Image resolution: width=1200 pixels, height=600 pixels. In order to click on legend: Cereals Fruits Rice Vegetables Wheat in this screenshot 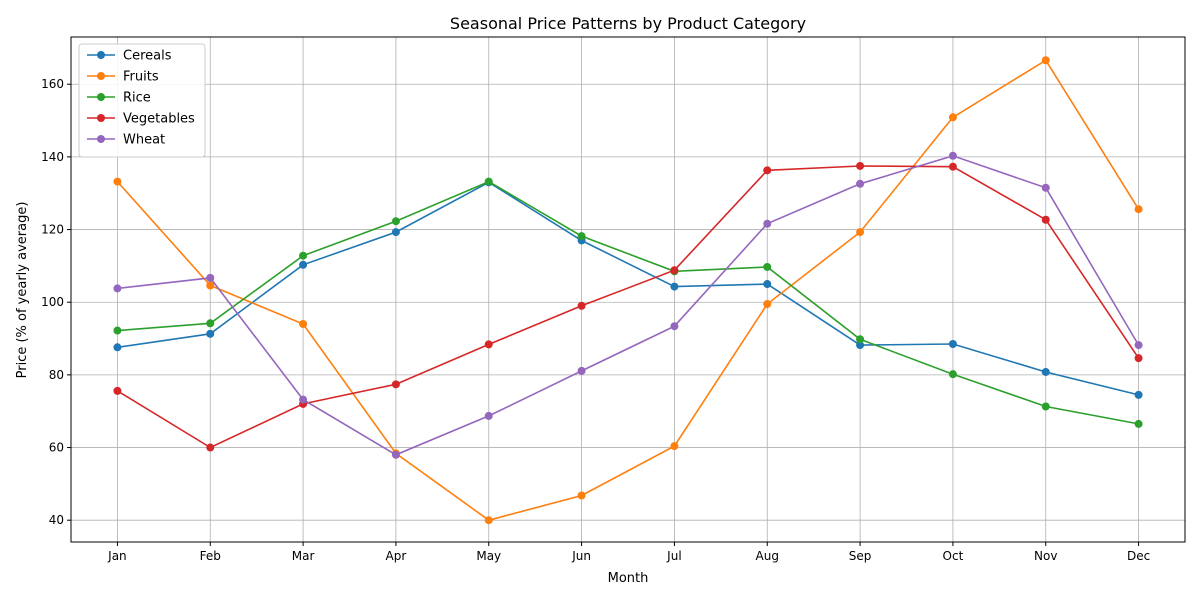, I will do `click(142, 100)`.